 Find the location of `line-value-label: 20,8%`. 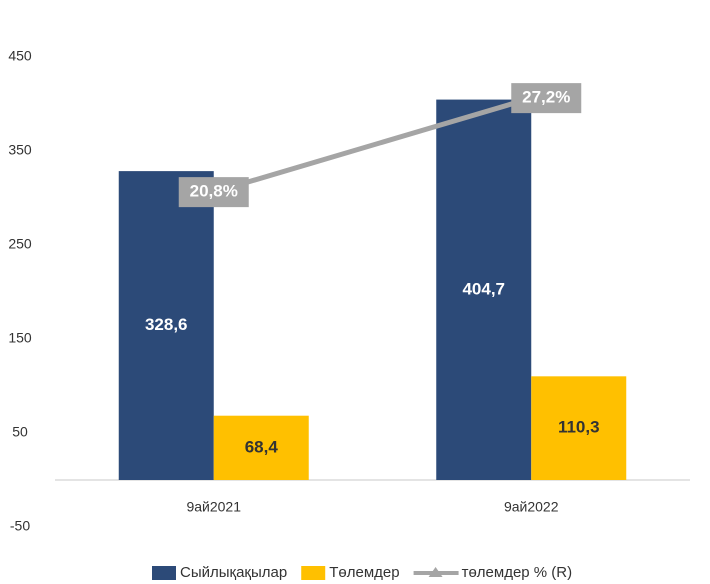

line-value-label: 20,8% is located at coordinates (214, 191).